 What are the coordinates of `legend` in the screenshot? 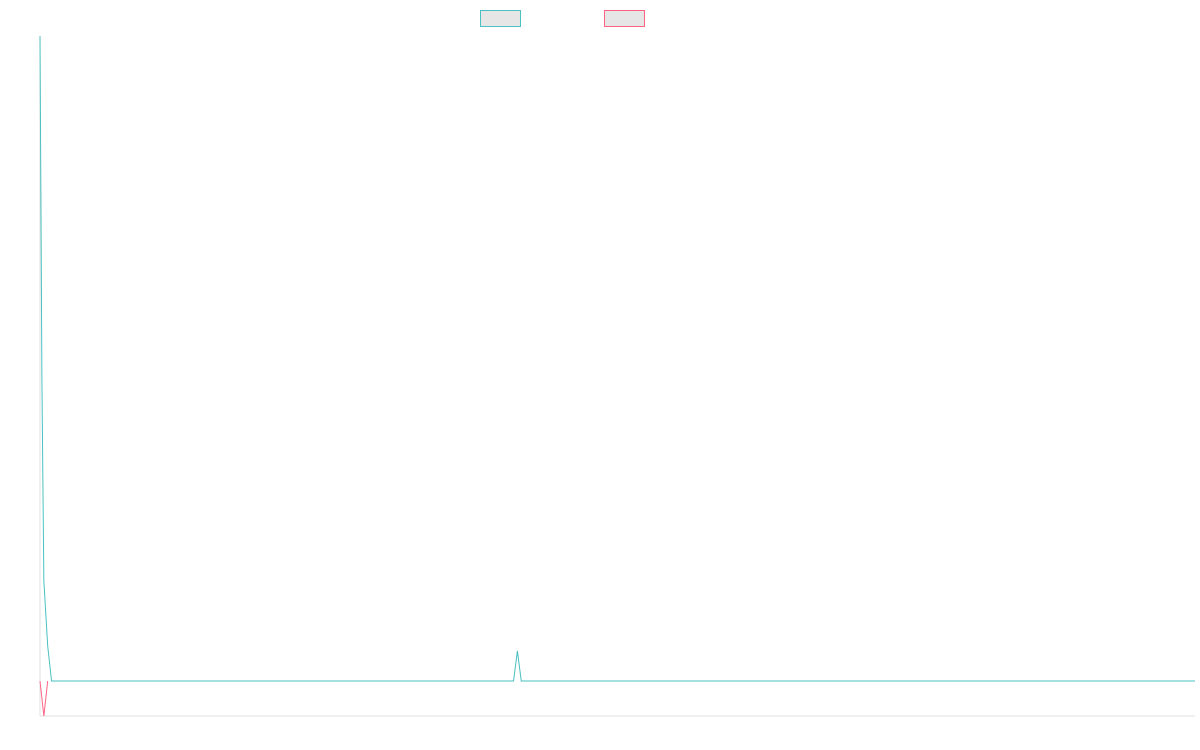 It's located at (562, 18).